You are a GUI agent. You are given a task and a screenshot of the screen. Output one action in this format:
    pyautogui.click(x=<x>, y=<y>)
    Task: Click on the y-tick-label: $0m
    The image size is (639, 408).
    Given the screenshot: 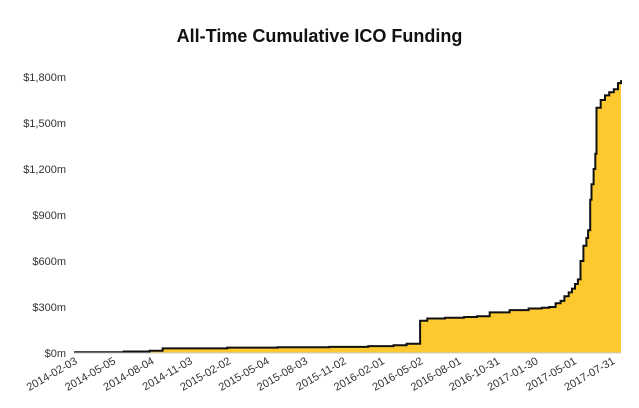 What is the action you would take?
    pyautogui.click(x=55, y=354)
    